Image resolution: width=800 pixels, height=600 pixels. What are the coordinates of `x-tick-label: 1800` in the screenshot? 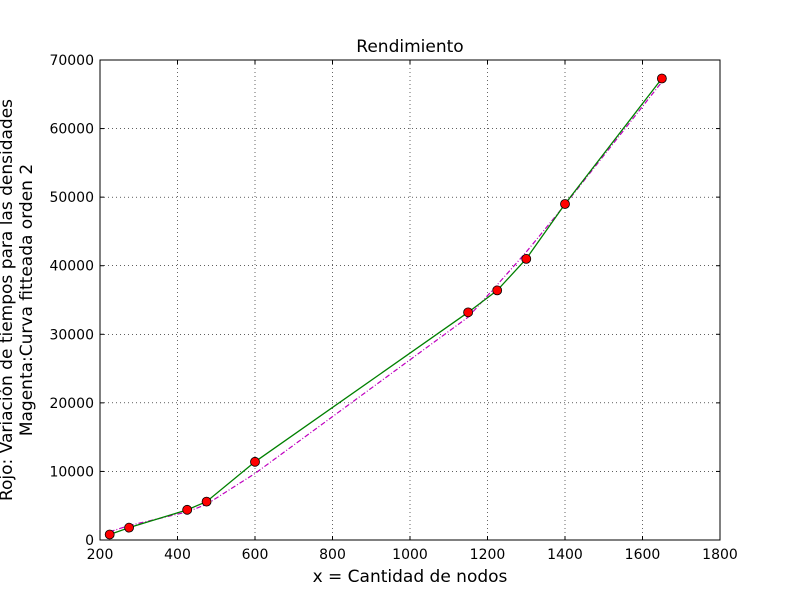 It's located at (720, 555).